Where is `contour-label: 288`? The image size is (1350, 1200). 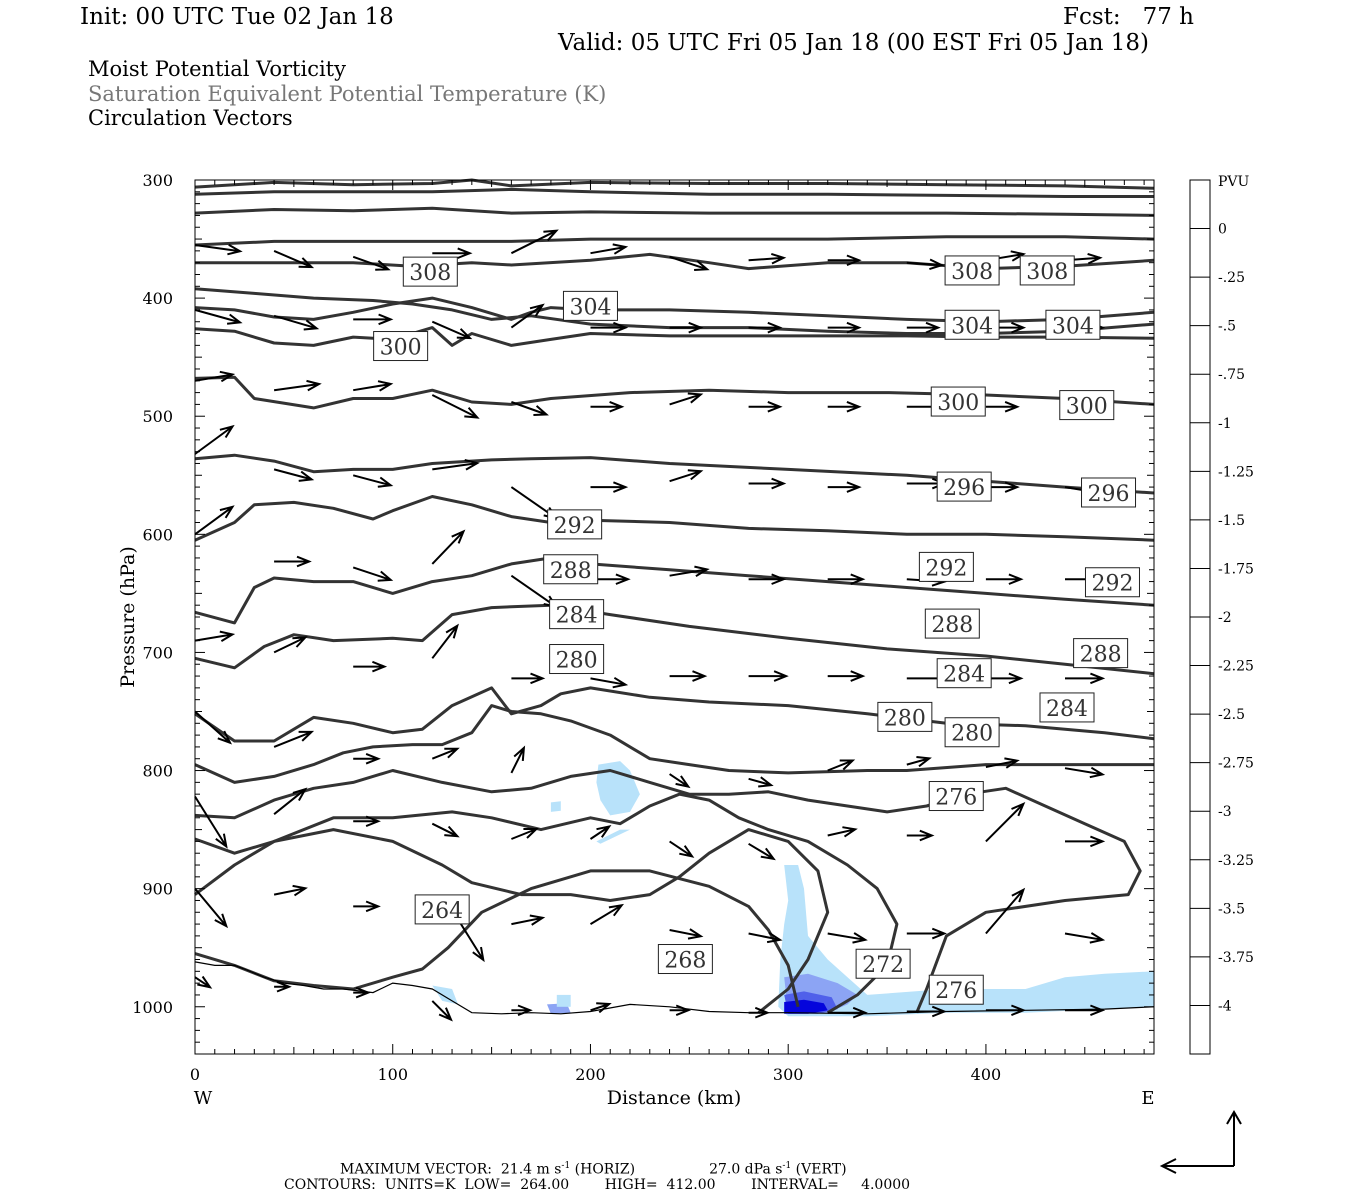
contour-label: 288 is located at coordinates (952, 623).